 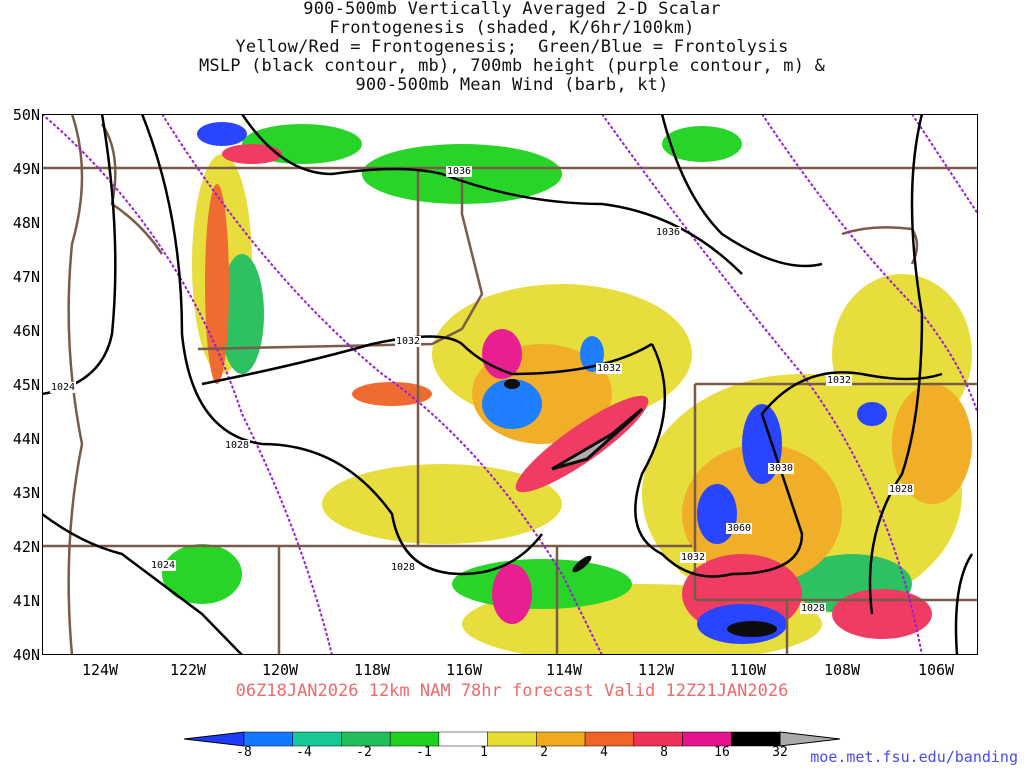 I want to click on lat-label-48n: 48N, so click(x=26, y=223).